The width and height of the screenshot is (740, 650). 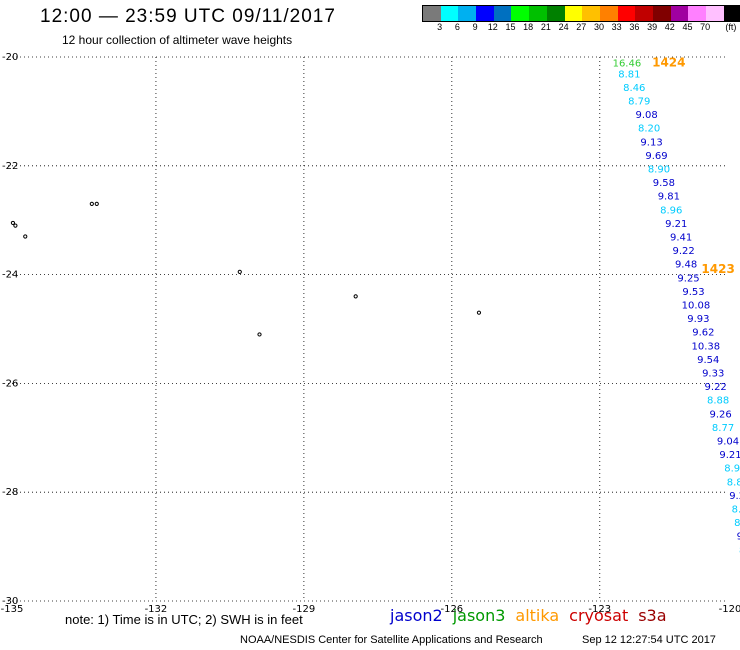 What do you see at coordinates (669, 27) in the screenshot?
I see `colorbar-tick-label: 42` at bounding box center [669, 27].